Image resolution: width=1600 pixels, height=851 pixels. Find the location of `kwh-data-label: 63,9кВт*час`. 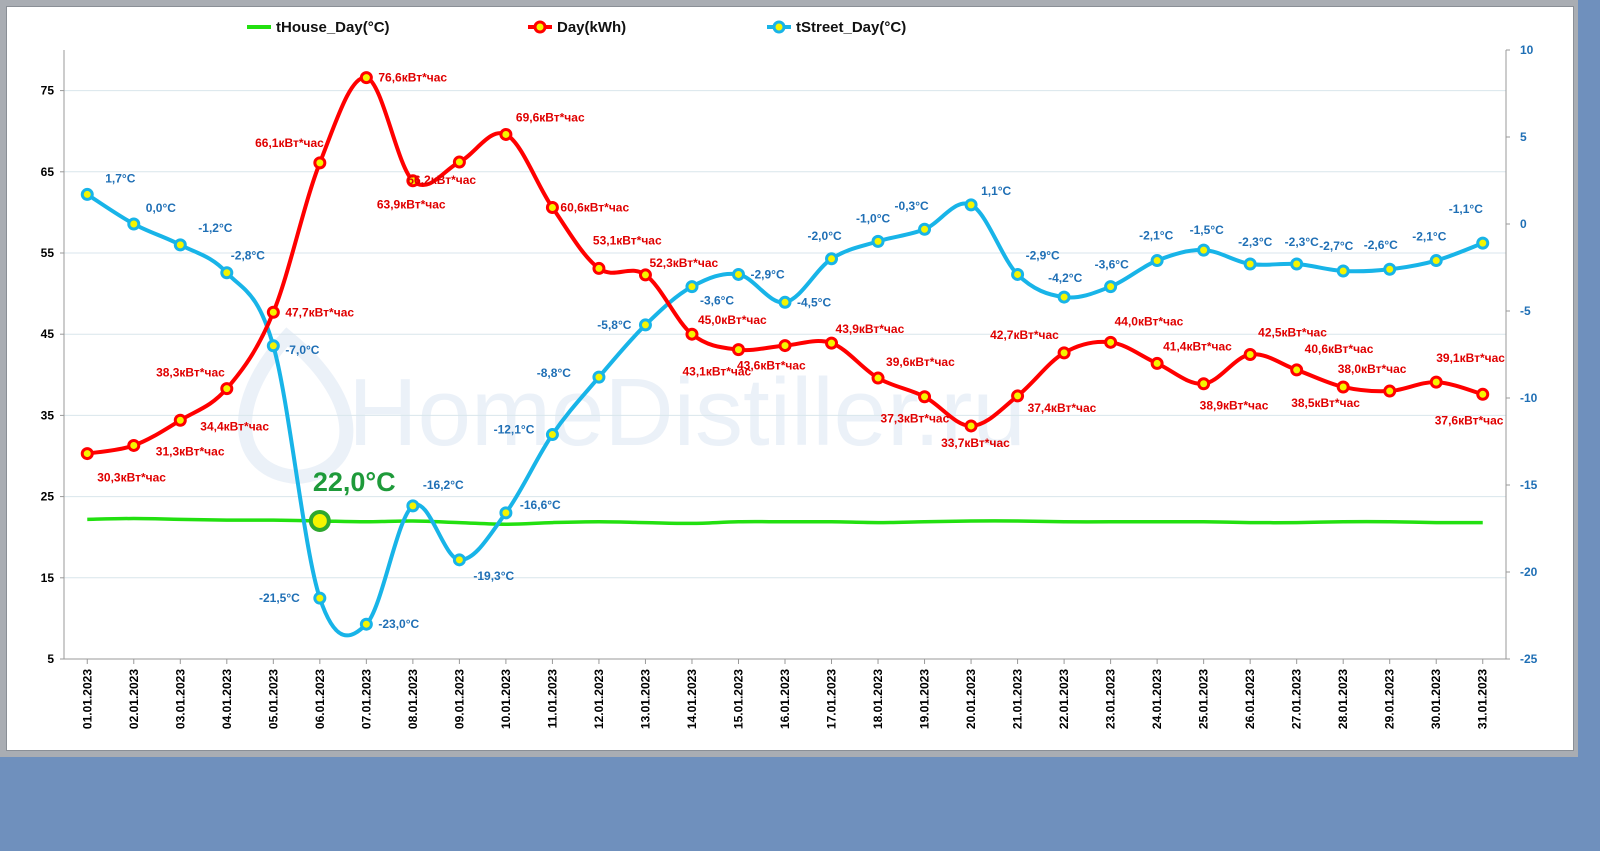

kwh-data-label: 63,9кВт*час is located at coordinates (411, 205).